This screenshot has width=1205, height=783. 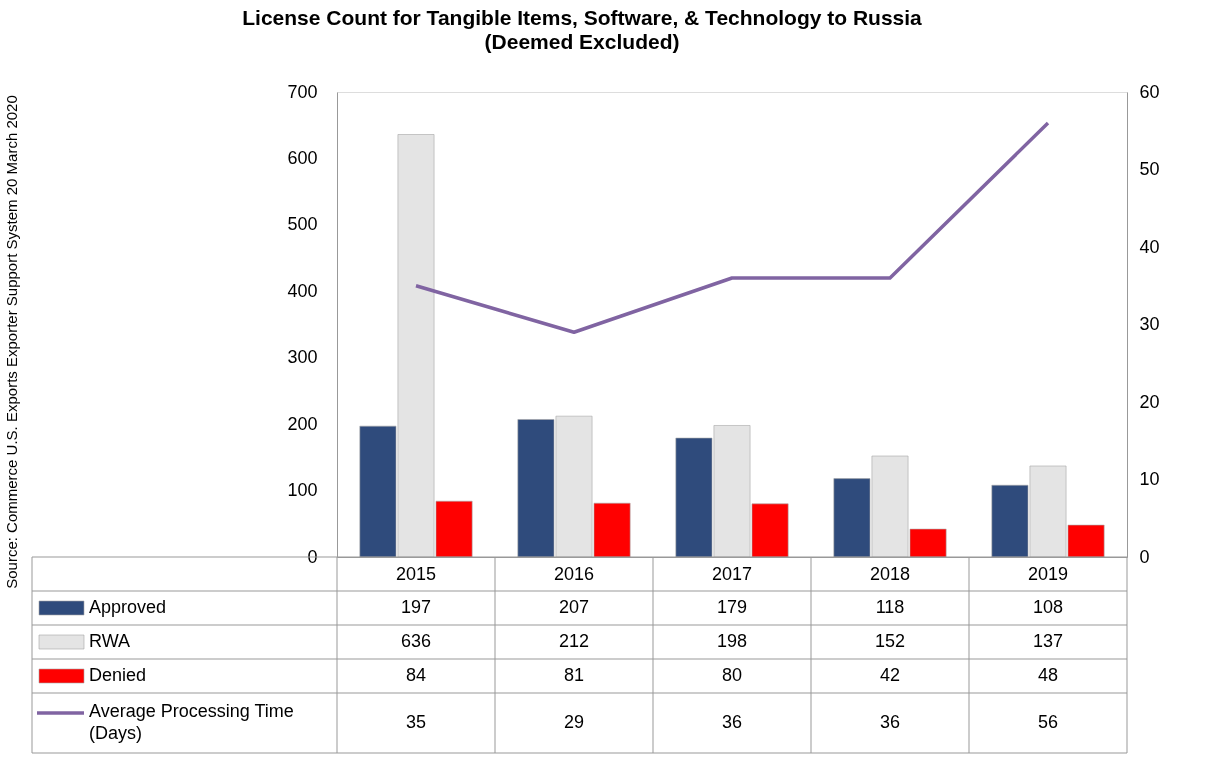 What do you see at coordinates (1048, 675) in the screenshot?
I see `data-label: 48` at bounding box center [1048, 675].